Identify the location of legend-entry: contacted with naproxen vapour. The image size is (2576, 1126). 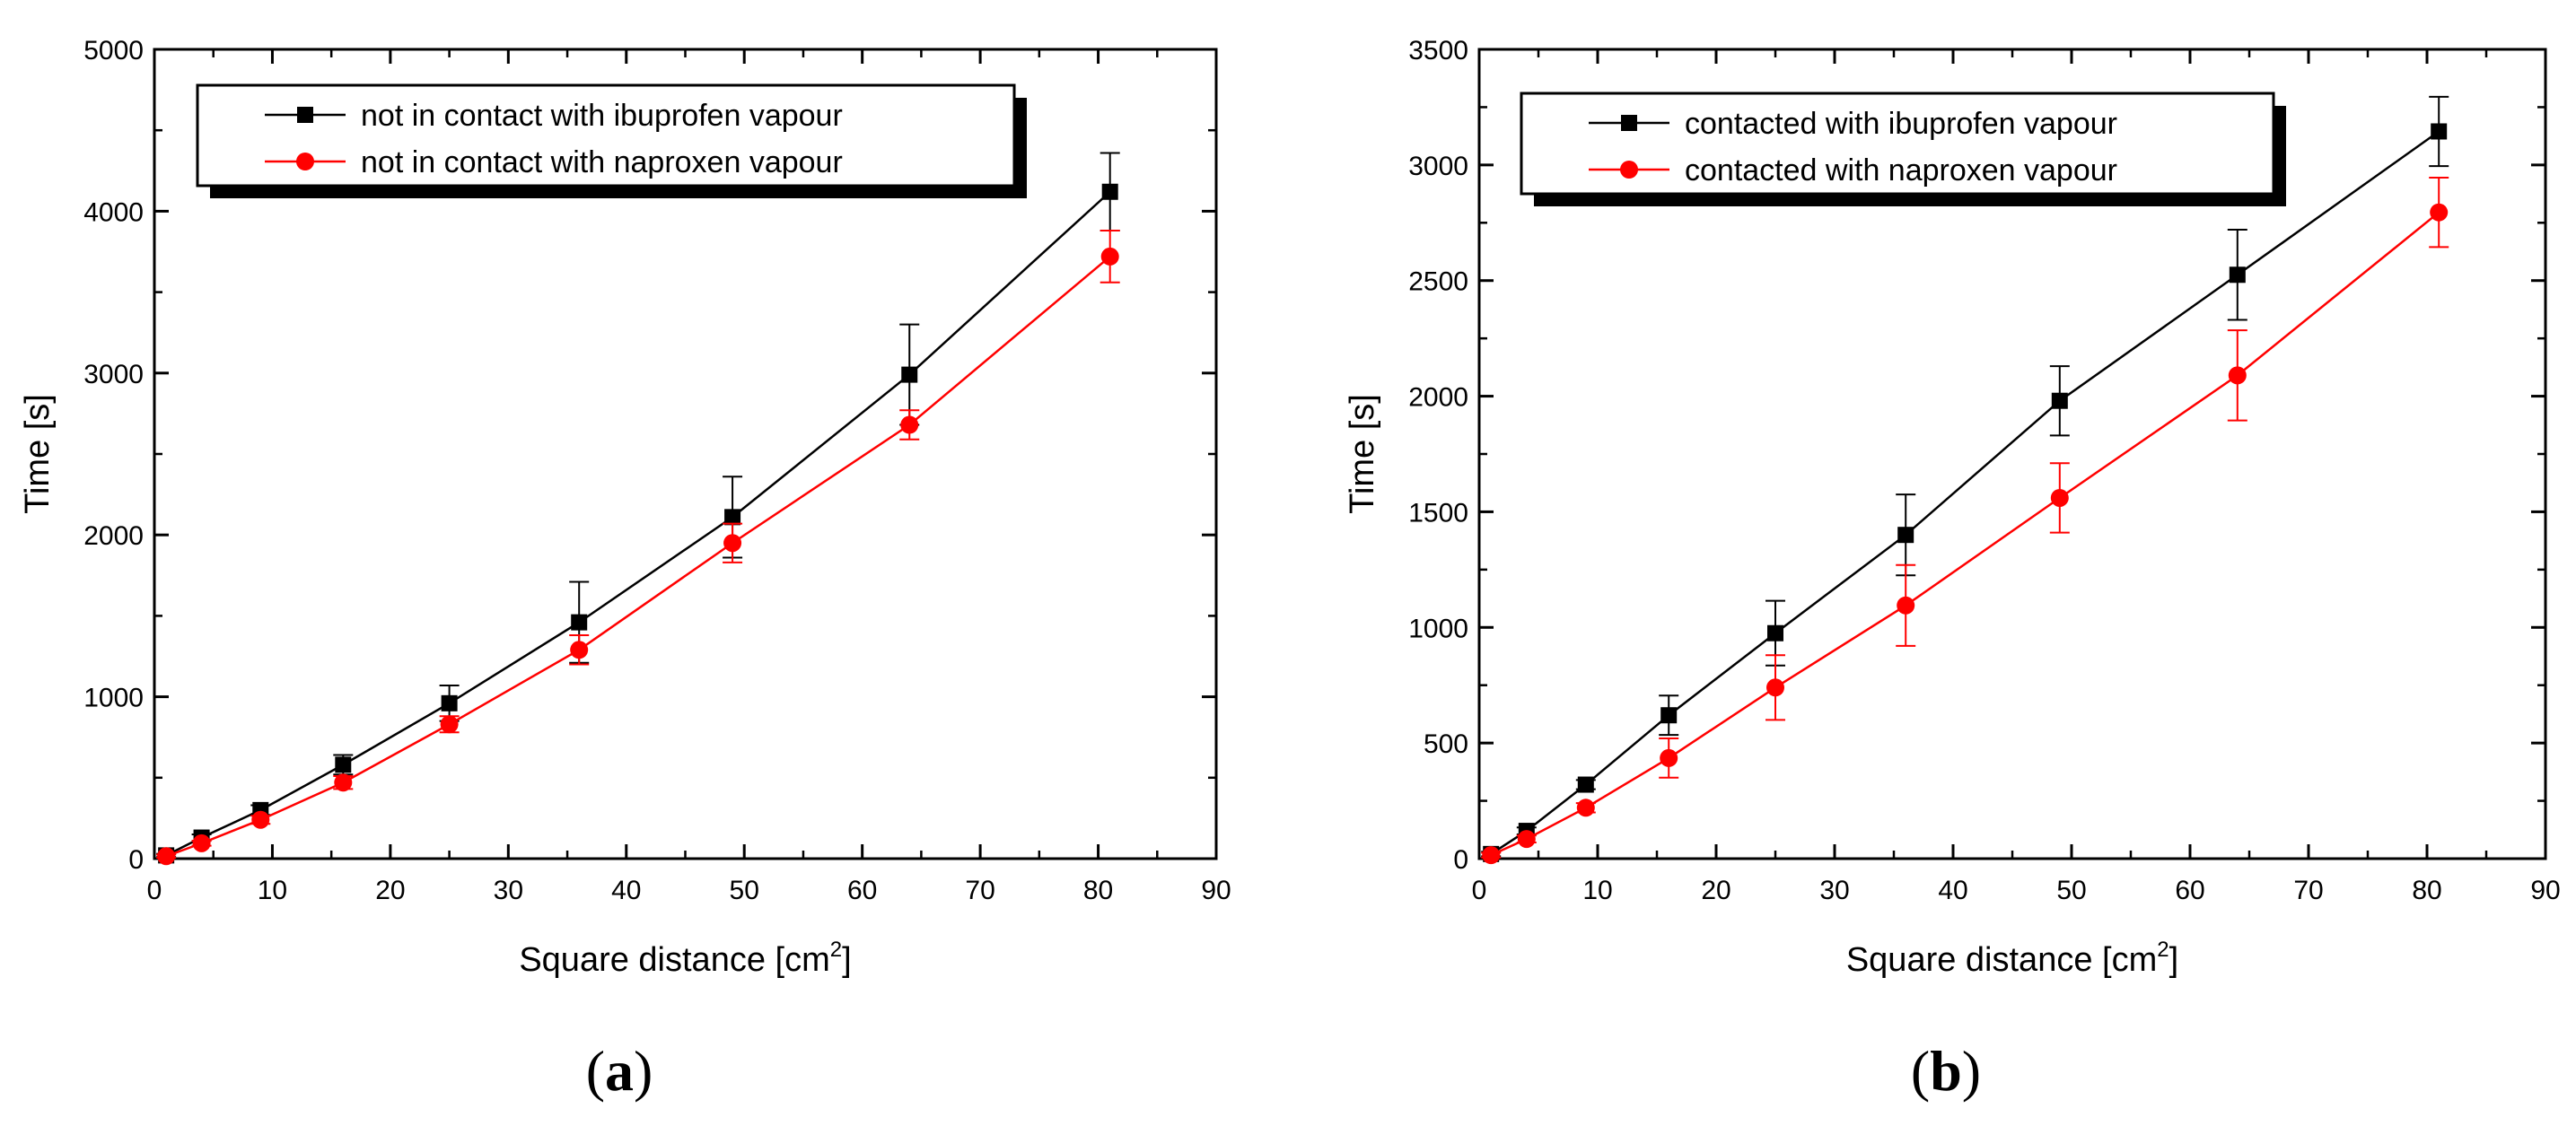
(1853, 170).